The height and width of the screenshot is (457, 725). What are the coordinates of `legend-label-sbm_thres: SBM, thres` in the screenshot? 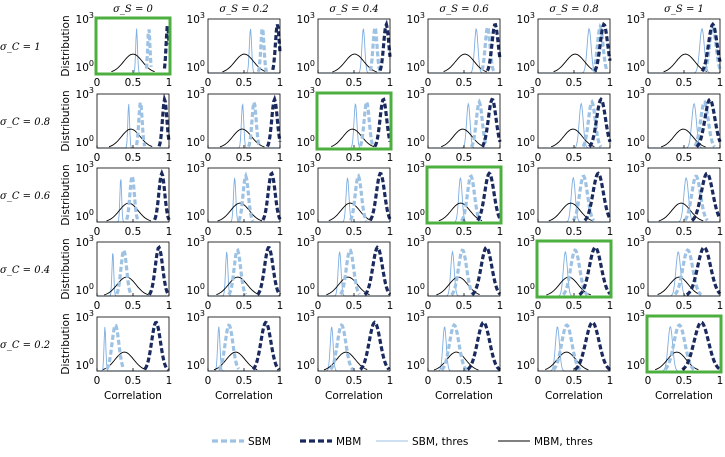 It's located at (440, 442).